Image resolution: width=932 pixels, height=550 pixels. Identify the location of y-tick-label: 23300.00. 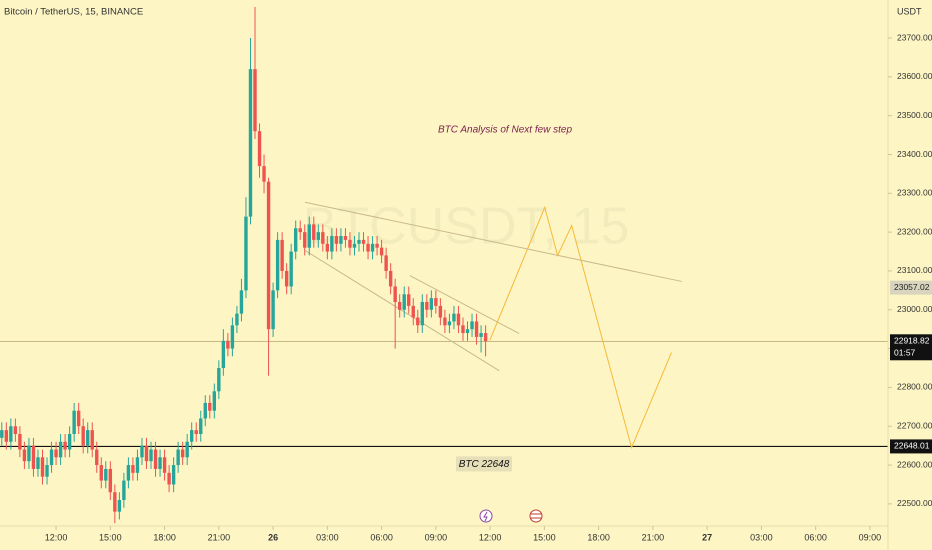
(914, 193).